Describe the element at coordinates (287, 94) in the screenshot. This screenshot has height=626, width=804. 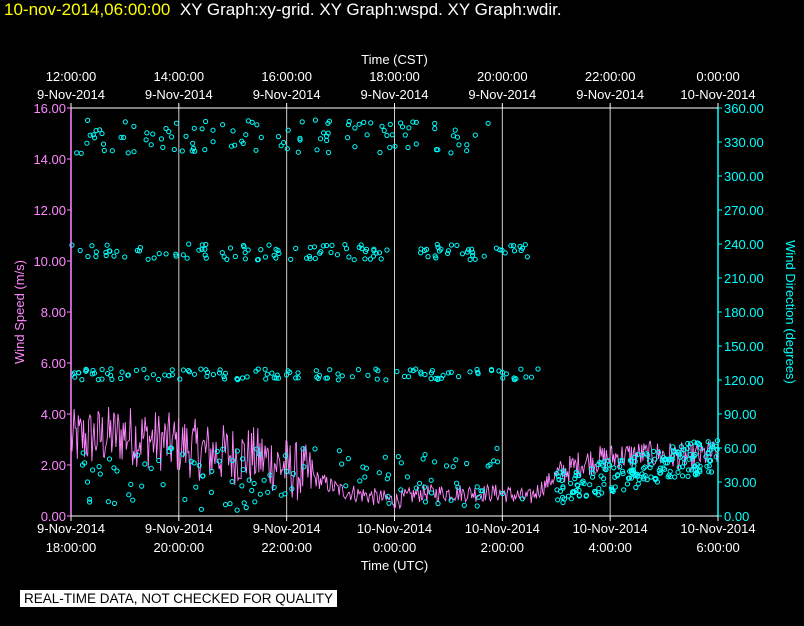
I see `top-tick-date: 9-Nov-2014` at that location.